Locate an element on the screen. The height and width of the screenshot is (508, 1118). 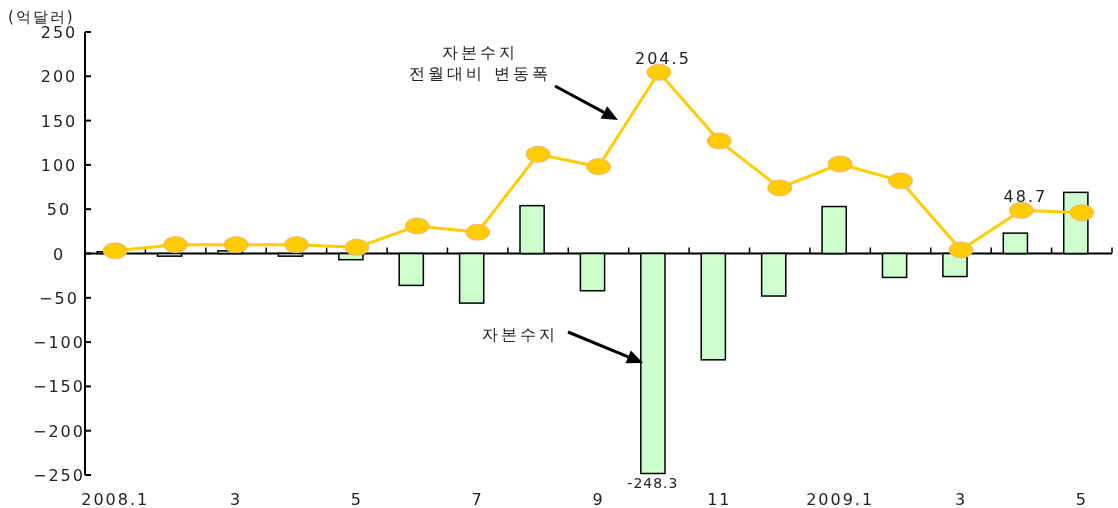
y-tick-label: −250 is located at coordinates (59, 475).